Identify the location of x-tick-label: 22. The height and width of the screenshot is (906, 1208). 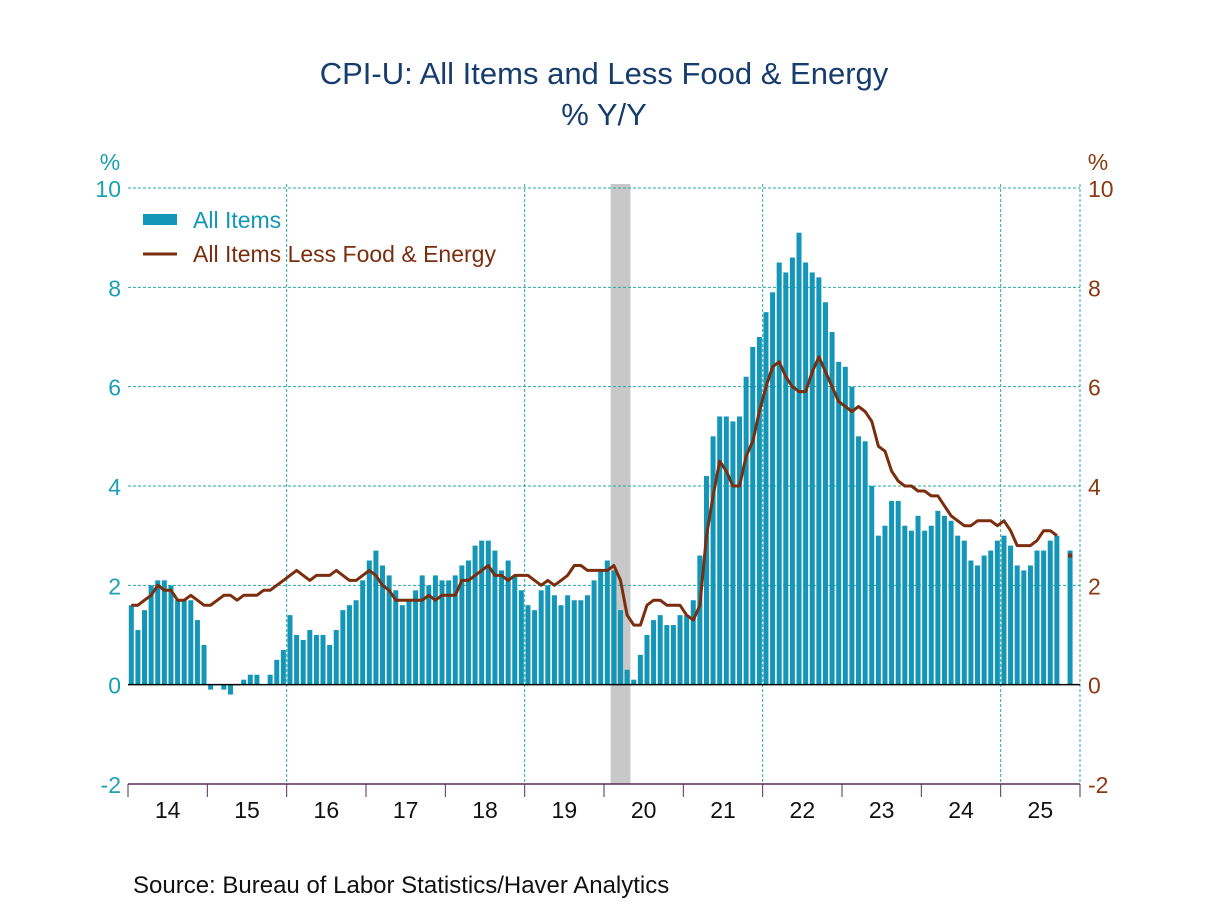
(803, 810).